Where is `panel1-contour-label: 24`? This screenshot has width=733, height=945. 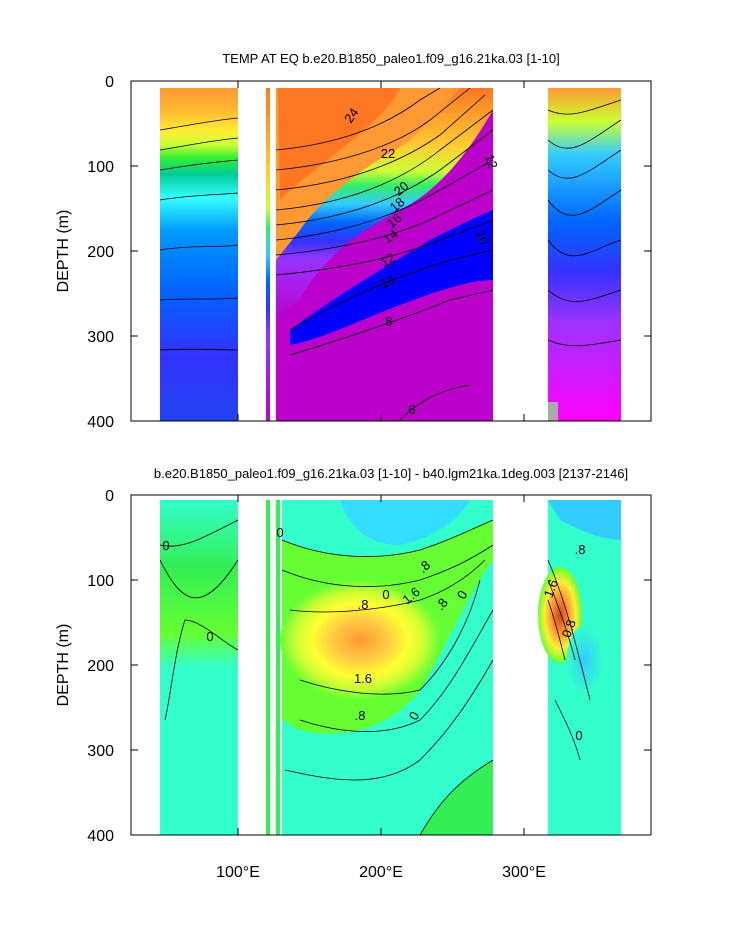
panel1-contour-label: 24 is located at coordinates (351, 115).